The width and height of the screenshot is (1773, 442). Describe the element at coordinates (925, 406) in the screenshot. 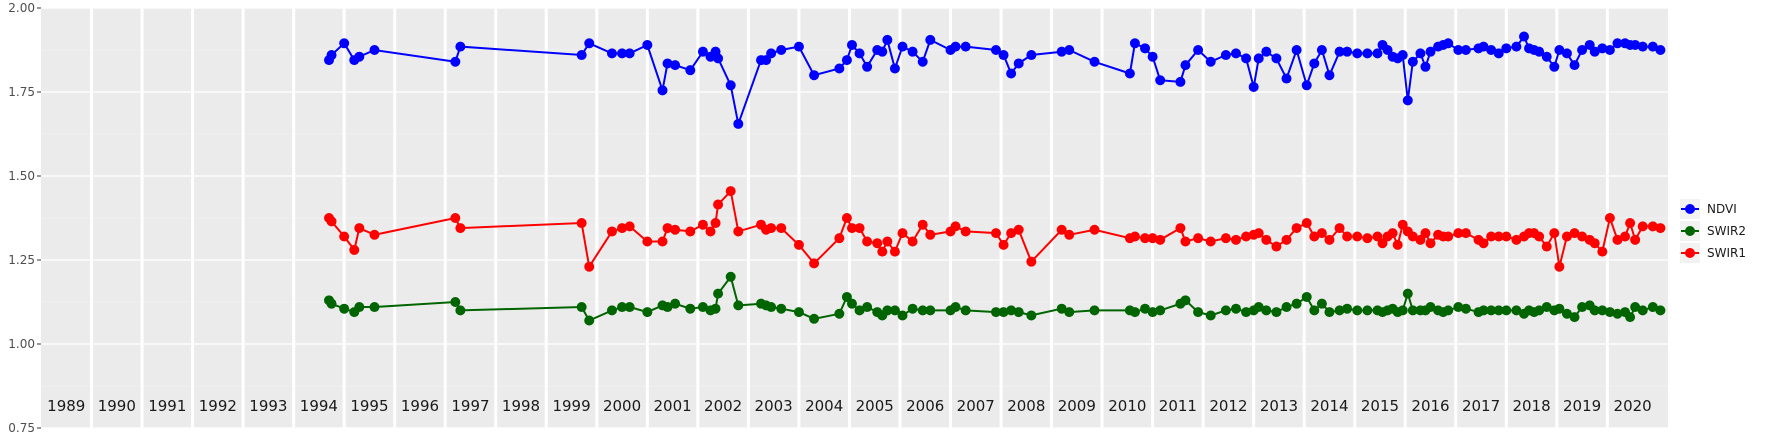

I see `year-label: 2006` at that location.